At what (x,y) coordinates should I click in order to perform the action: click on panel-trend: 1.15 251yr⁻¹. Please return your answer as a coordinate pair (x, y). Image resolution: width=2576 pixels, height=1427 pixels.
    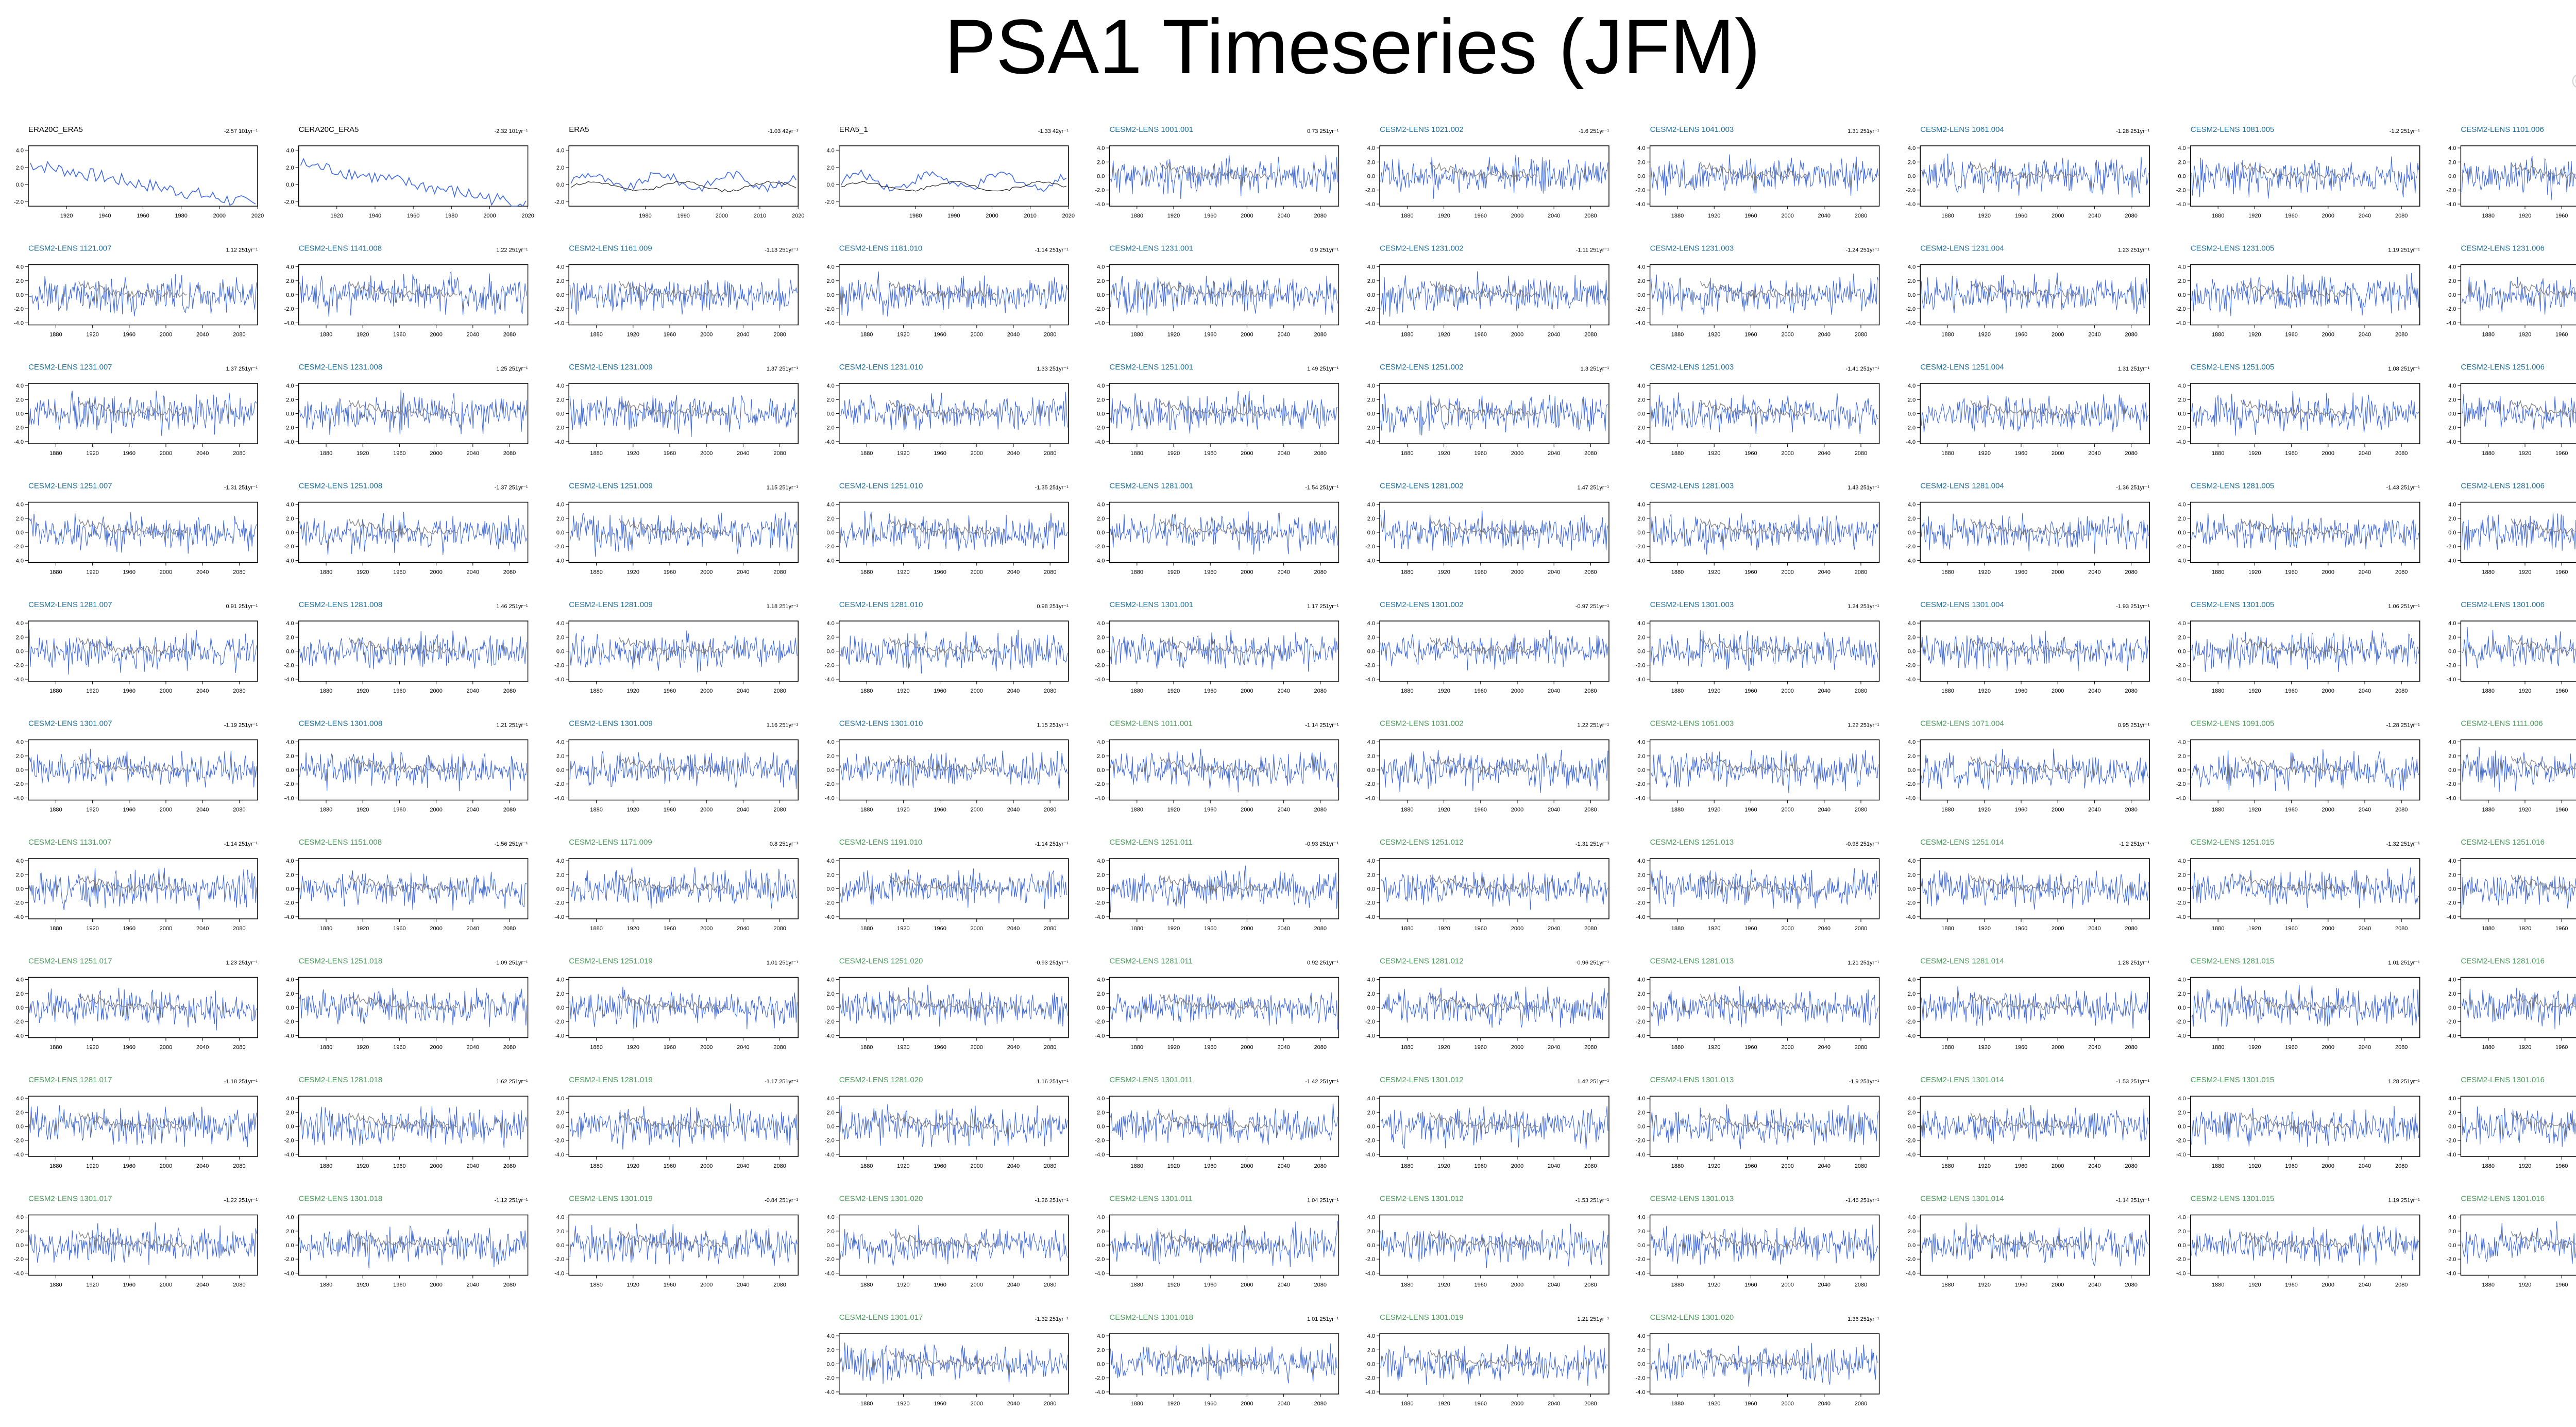
    Looking at the image, I should click on (783, 488).